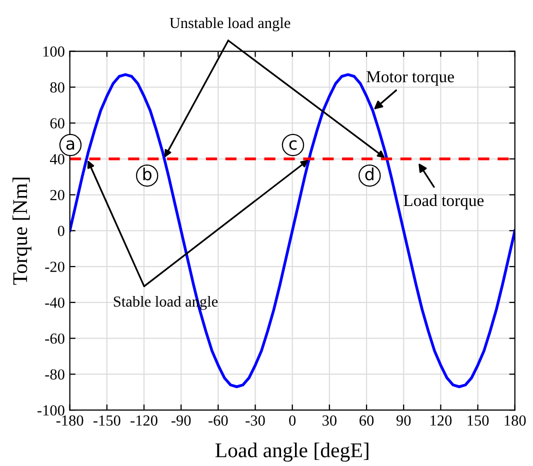 The height and width of the screenshot is (466, 533). I want to click on y-tick-label: 40, so click(57, 159).